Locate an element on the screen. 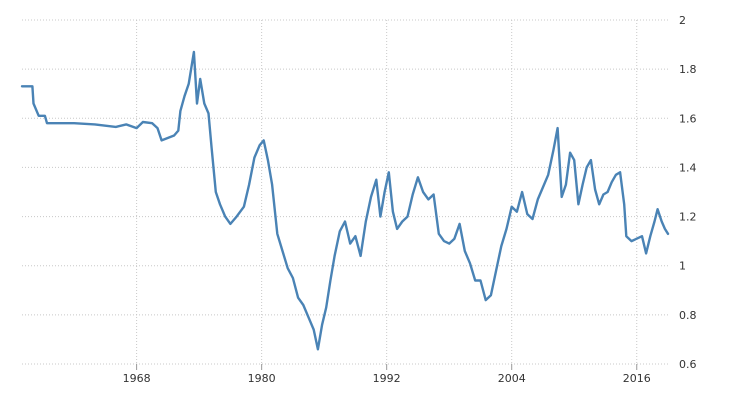 This screenshot has width=730, height=405. x-axis-ticks: 1968 1980 1992 2004 2016 is located at coordinates (387, 374).